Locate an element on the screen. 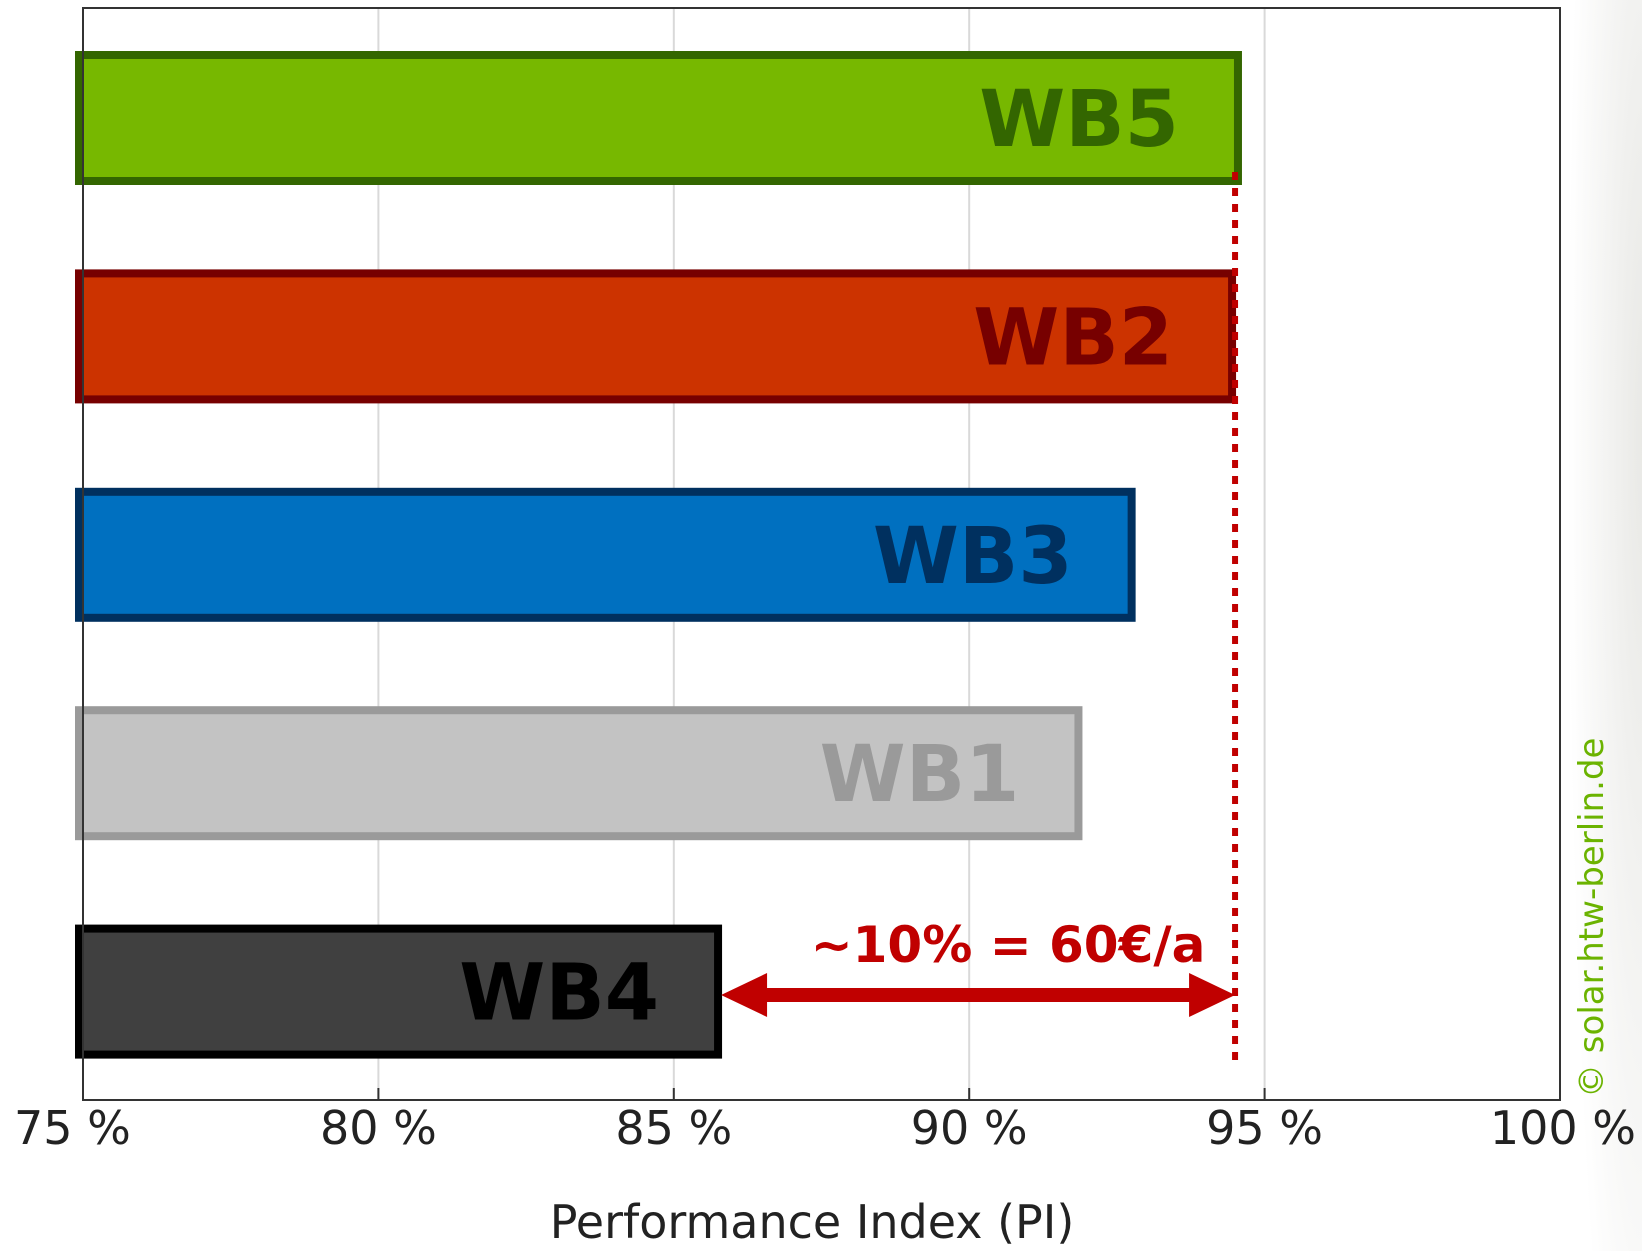 The image size is (1642, 1251). bar-label-wb4: WB4 is located at coordinates (559, 994).